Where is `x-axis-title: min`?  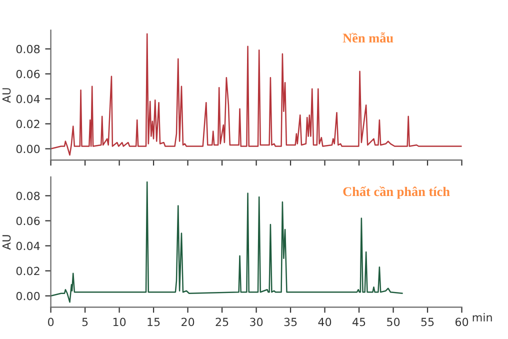
x-axis-title: min is located at coordinates (482, 317).